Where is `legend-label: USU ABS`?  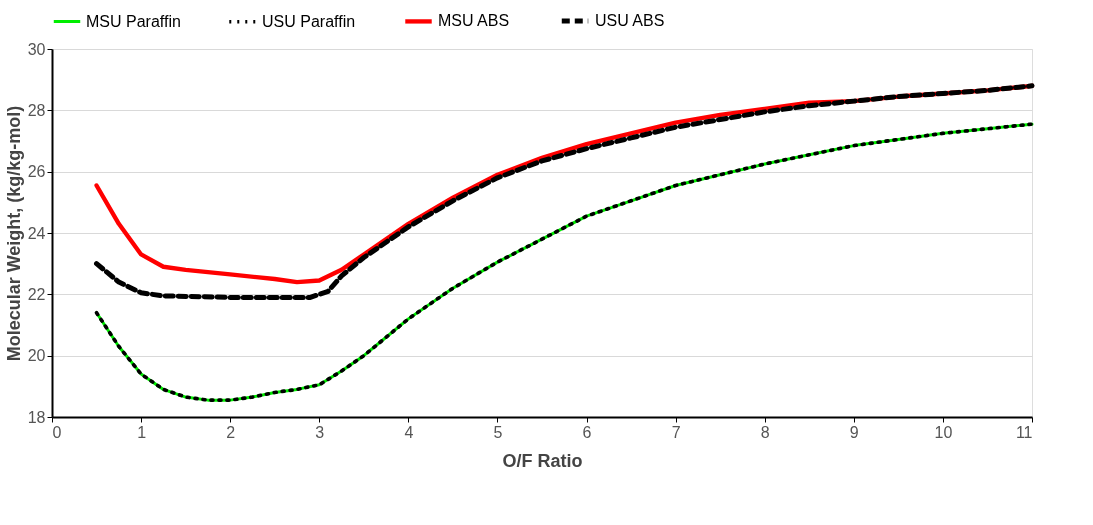
legend-label: USU ABS is located at coordinates (630, 20).